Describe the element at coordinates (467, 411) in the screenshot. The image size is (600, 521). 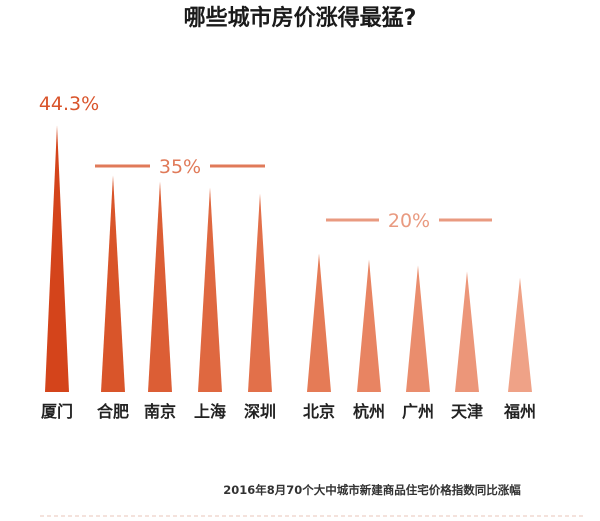
I see `category-label-8: 天津` at that location.